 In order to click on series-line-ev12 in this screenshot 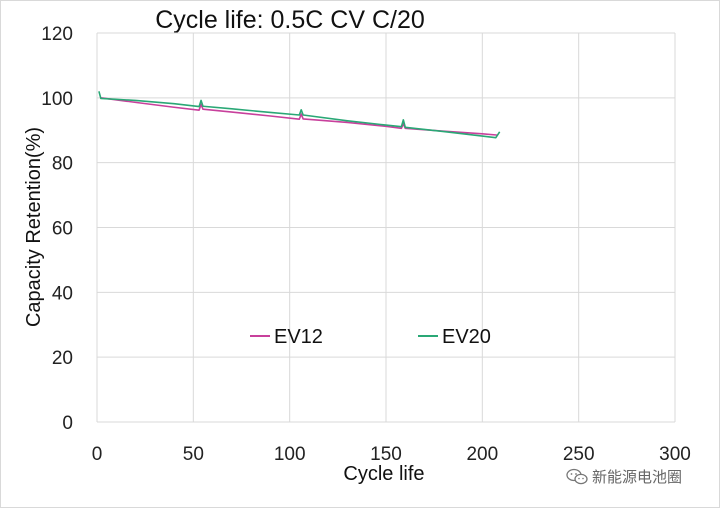, I will do `click(299, 116)`.